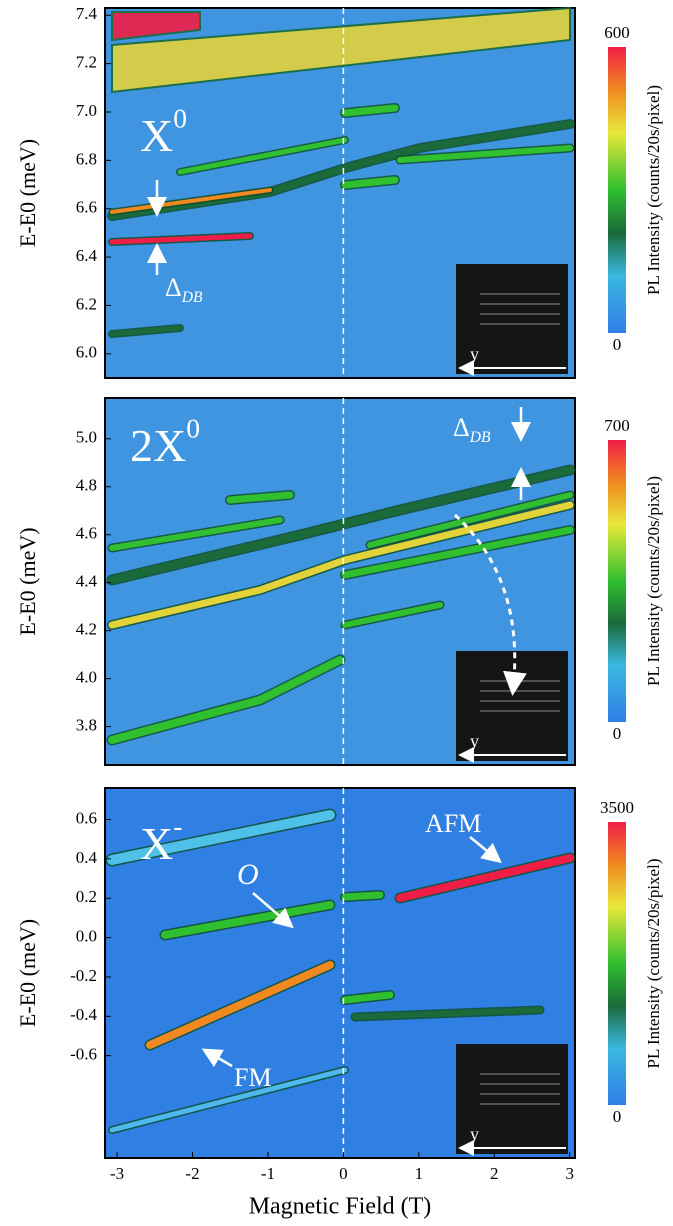  Describe the element at coordinates (86, 207) in the screenshot. I see `y-tick-label: 6.6` at that location.